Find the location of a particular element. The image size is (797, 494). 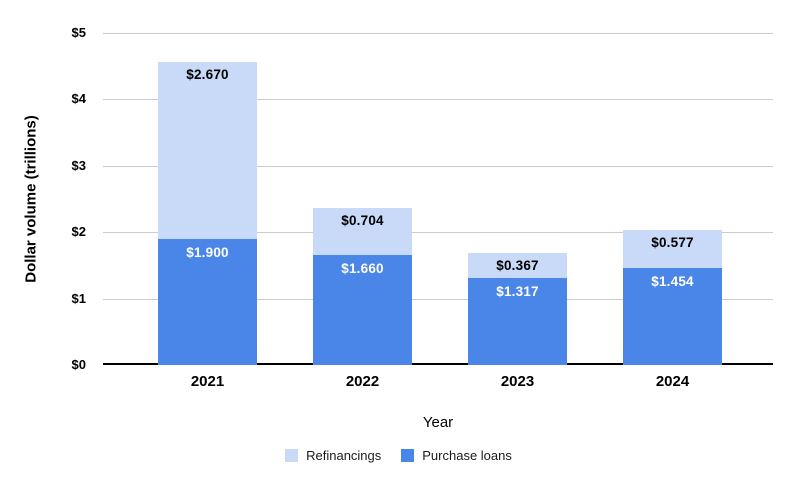

x-axis-title: Year is located at coordinates (438, 422).